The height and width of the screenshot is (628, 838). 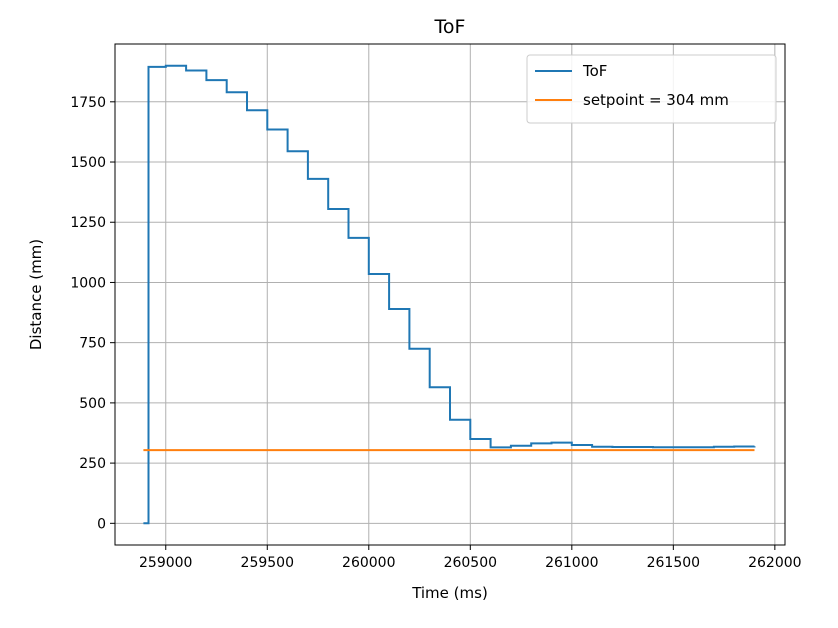 I want to click on x-tick-label: 262000, so click(x=774, y=563).